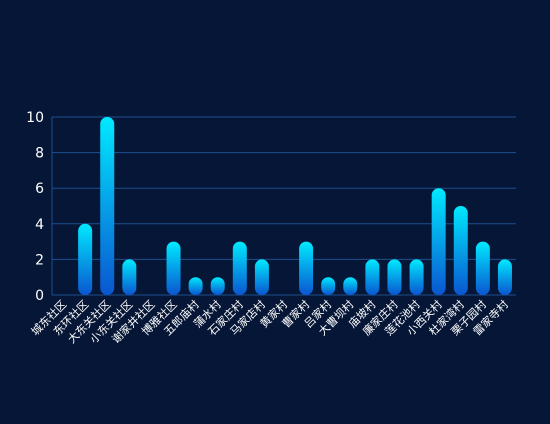 Image resolution: width=550 pixels, height=424 pixels. What do you see at coordinates (39, 296) in the screenshot?
I see `y-tick-label: 0` at bounding box center [39, 296].